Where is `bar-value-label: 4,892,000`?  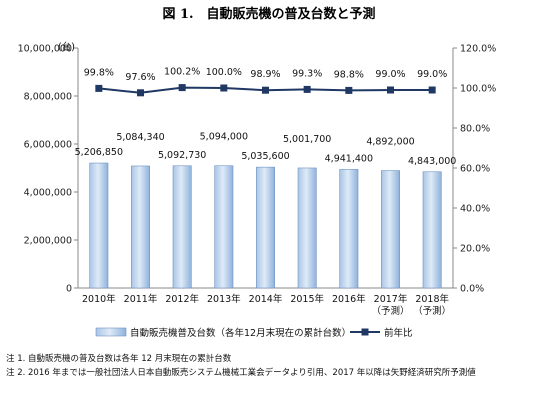
bar-value-label: 4,892,000 is located at coordinates (390, 142).